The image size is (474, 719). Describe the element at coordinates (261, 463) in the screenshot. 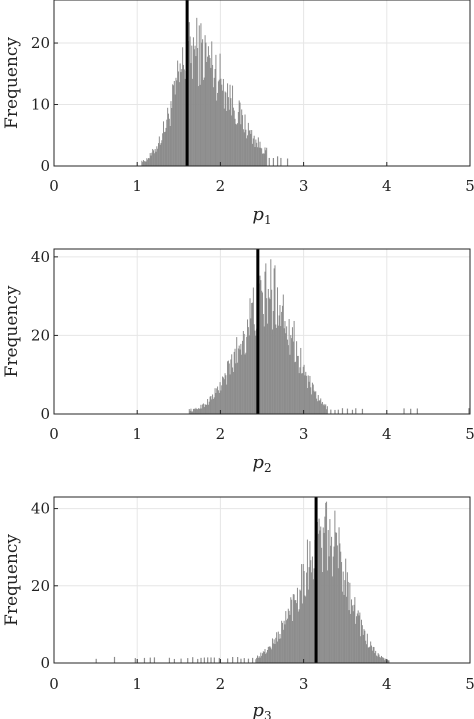

I see `x-axis-label: p2` at that location.